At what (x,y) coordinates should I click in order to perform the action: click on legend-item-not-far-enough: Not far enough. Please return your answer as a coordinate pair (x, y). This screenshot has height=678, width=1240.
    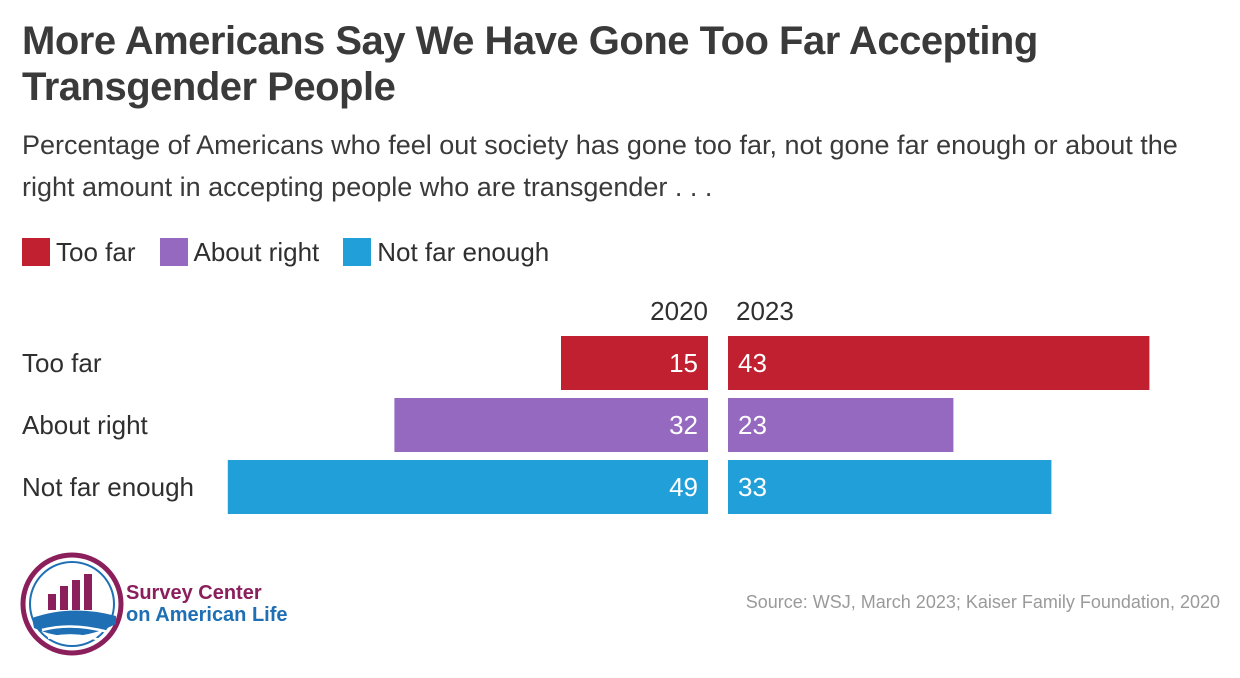
    Looking at the image, I should click on (446, 252).